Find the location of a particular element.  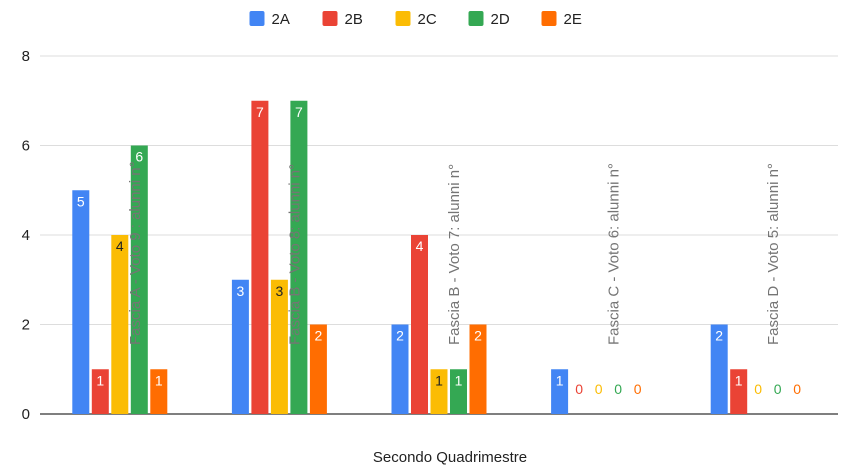

category-label: Fascia C - Voto 6: alunni n° is located at coordinates (614, 254).